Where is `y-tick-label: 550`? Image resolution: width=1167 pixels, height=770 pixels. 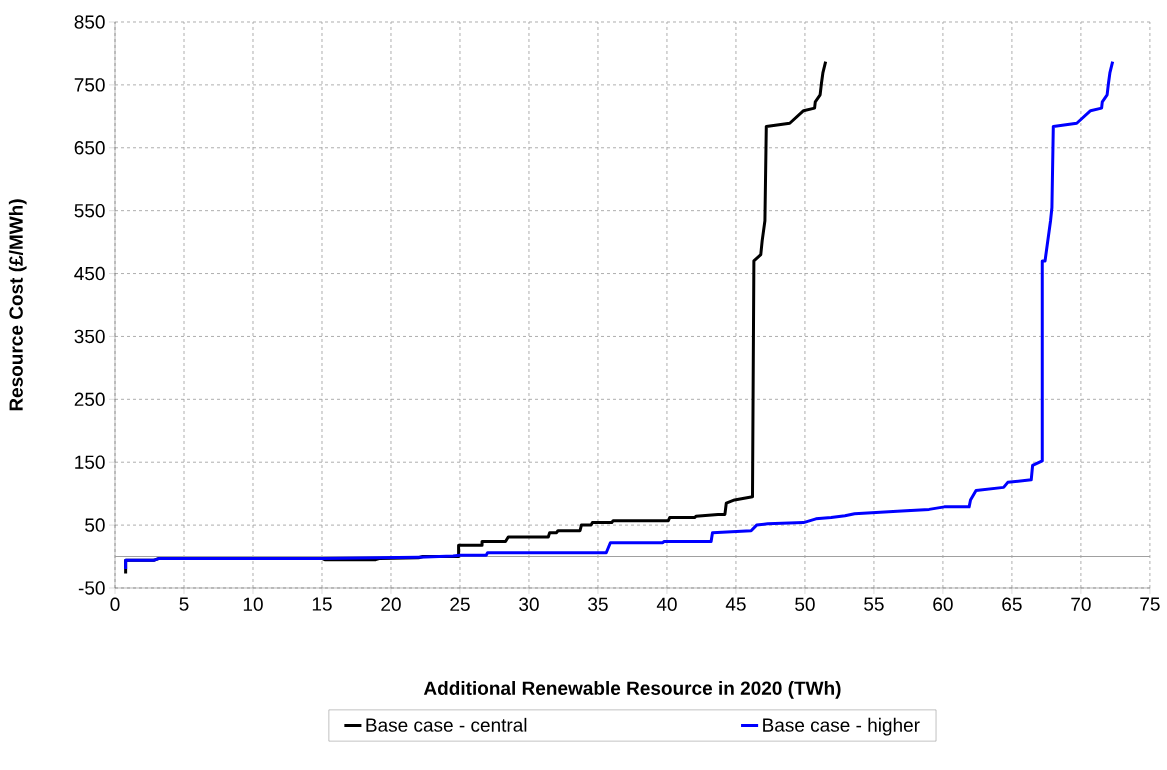 y-tick-label: 550 is located at coordinates (89, 210).